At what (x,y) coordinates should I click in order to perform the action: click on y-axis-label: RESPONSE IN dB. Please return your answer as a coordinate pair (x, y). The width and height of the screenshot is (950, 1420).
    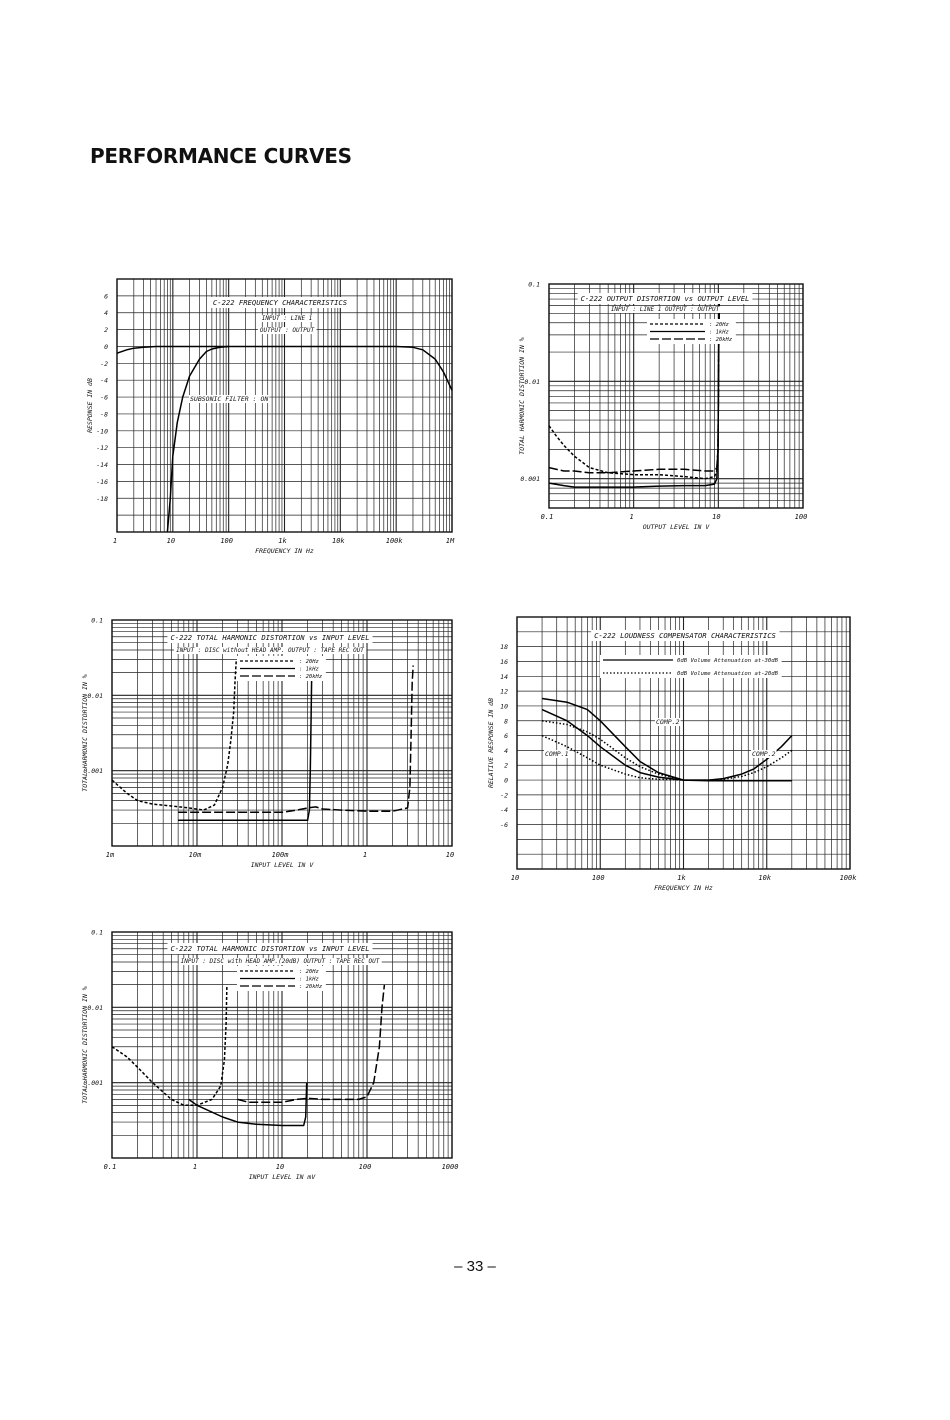
    Looking at the image, I should click on (90, 405).